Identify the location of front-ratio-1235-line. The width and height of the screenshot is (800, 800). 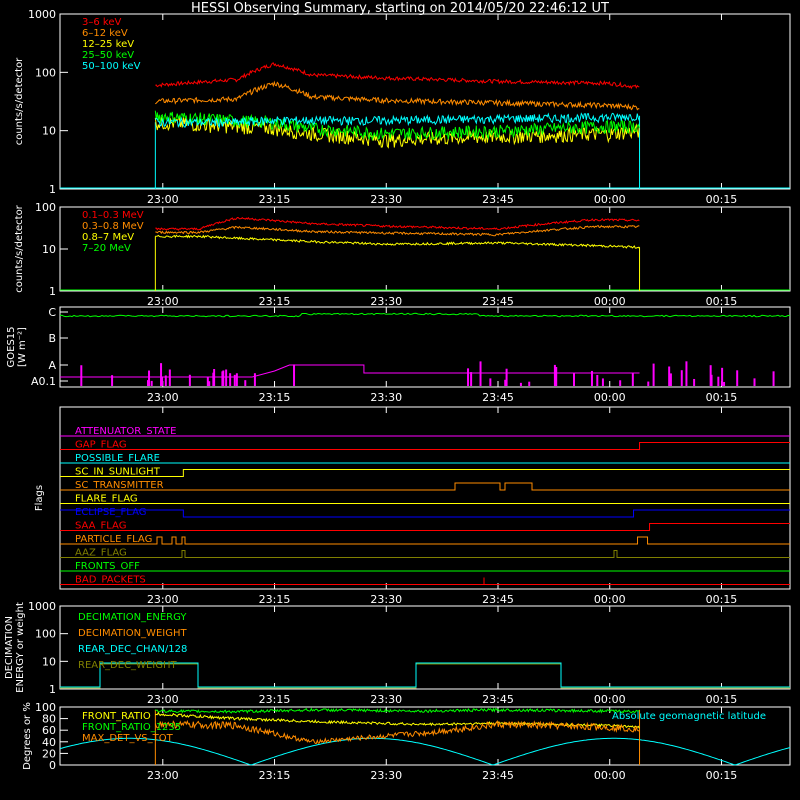
(397, 710).